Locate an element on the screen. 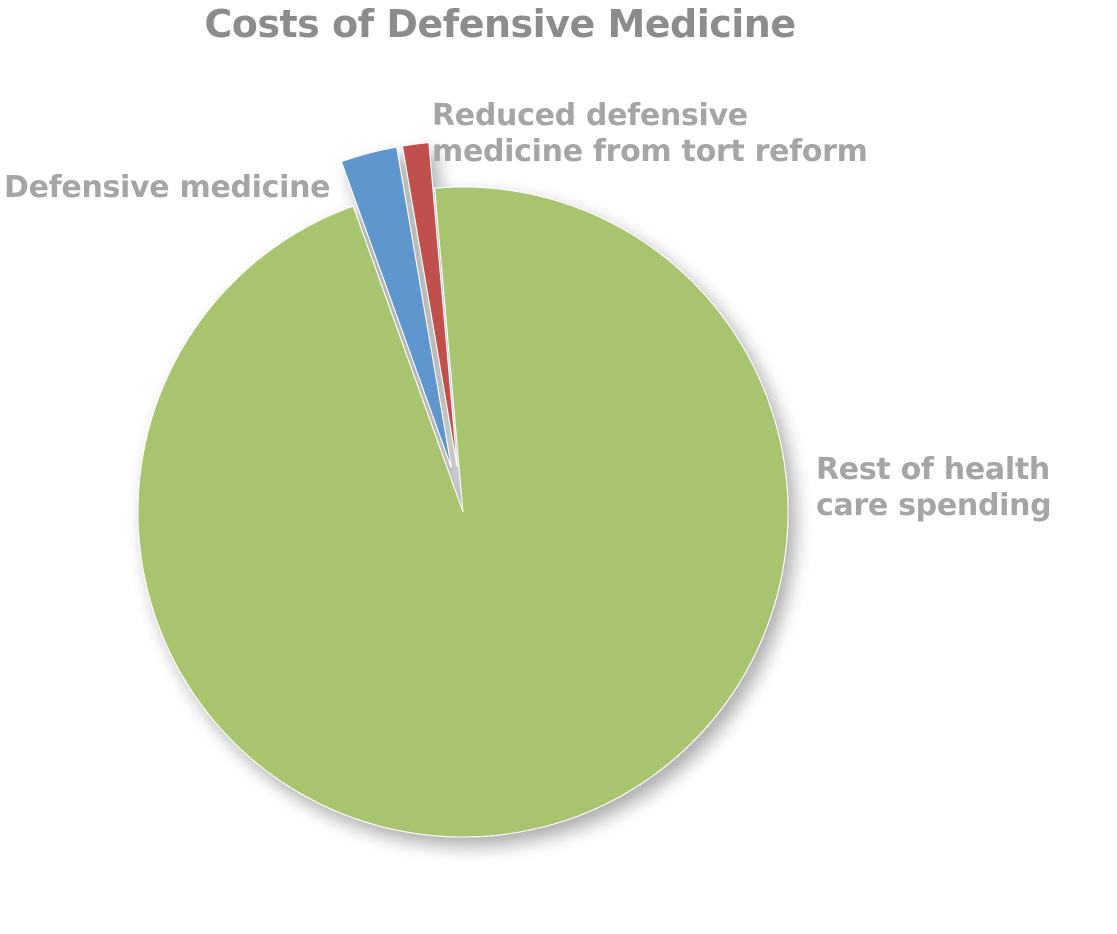 The width and height of the screenshot is (1117, 934). pie-slice-defensive-medicine is located at coordinates (396, 307).